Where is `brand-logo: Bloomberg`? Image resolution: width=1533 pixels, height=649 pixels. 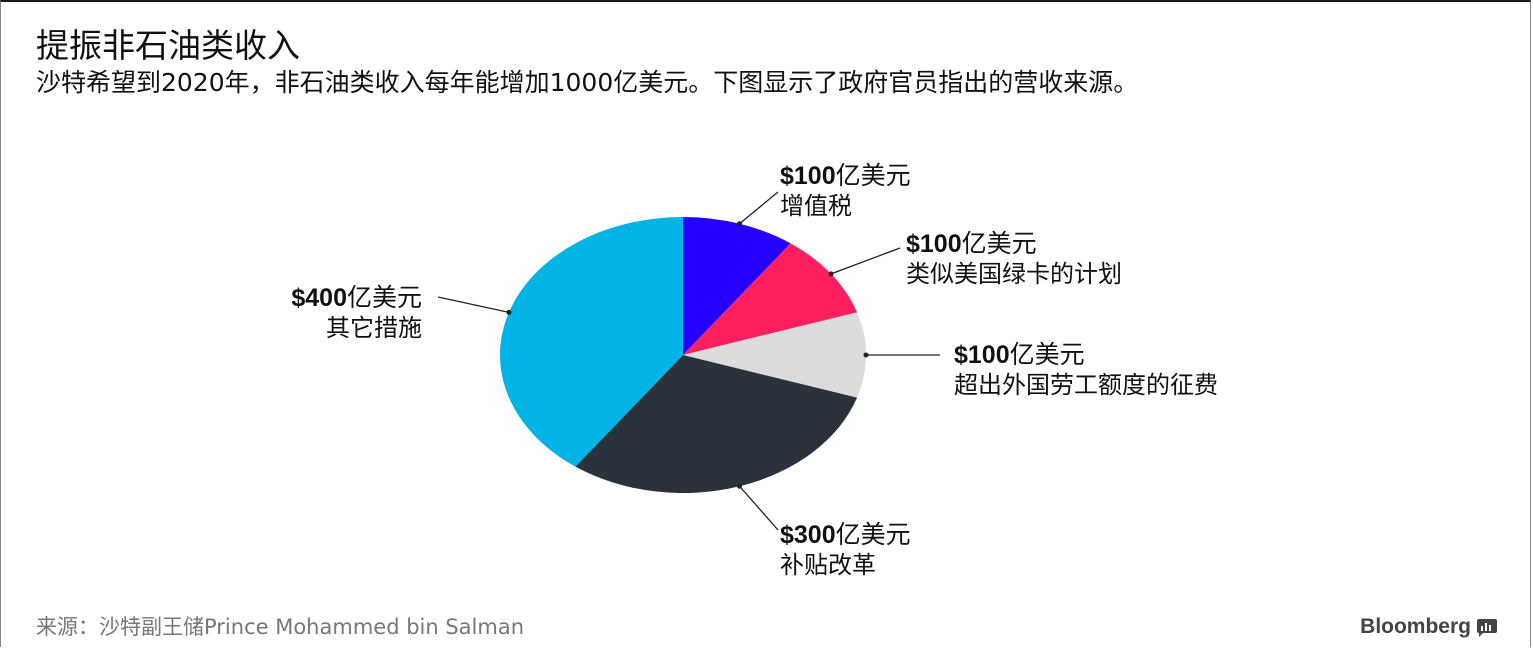 brand-logo: Bloomberg is located at coordinates (1415, 626).